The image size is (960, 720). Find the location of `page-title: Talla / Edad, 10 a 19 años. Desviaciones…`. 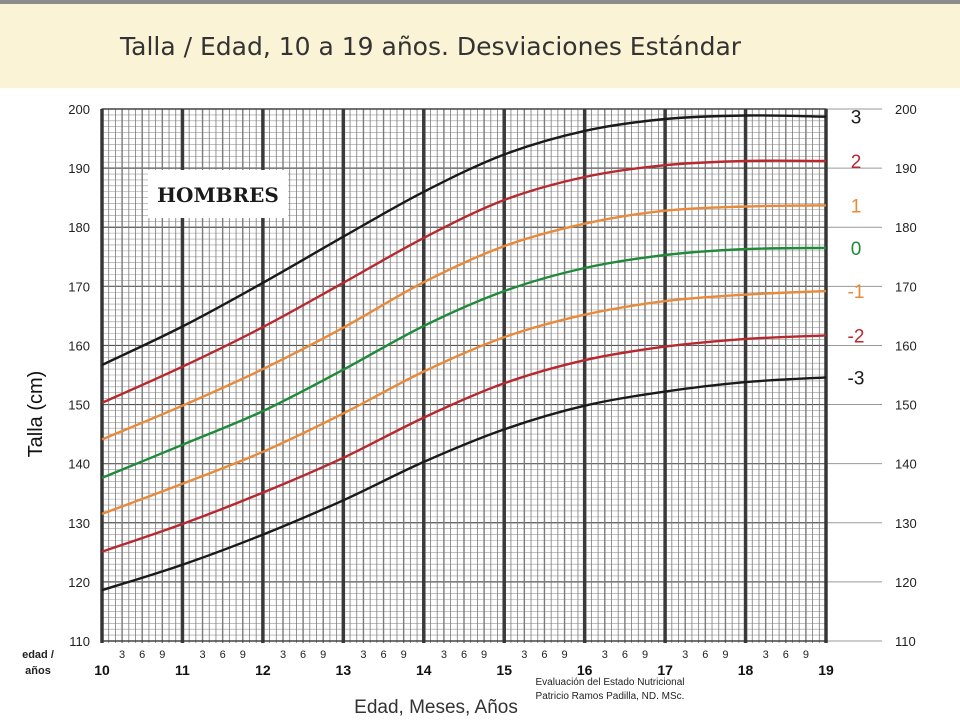

page-title: Talla / Edad, 10 a 19 años. Desviaciones… is located at coordinates (431, 46).